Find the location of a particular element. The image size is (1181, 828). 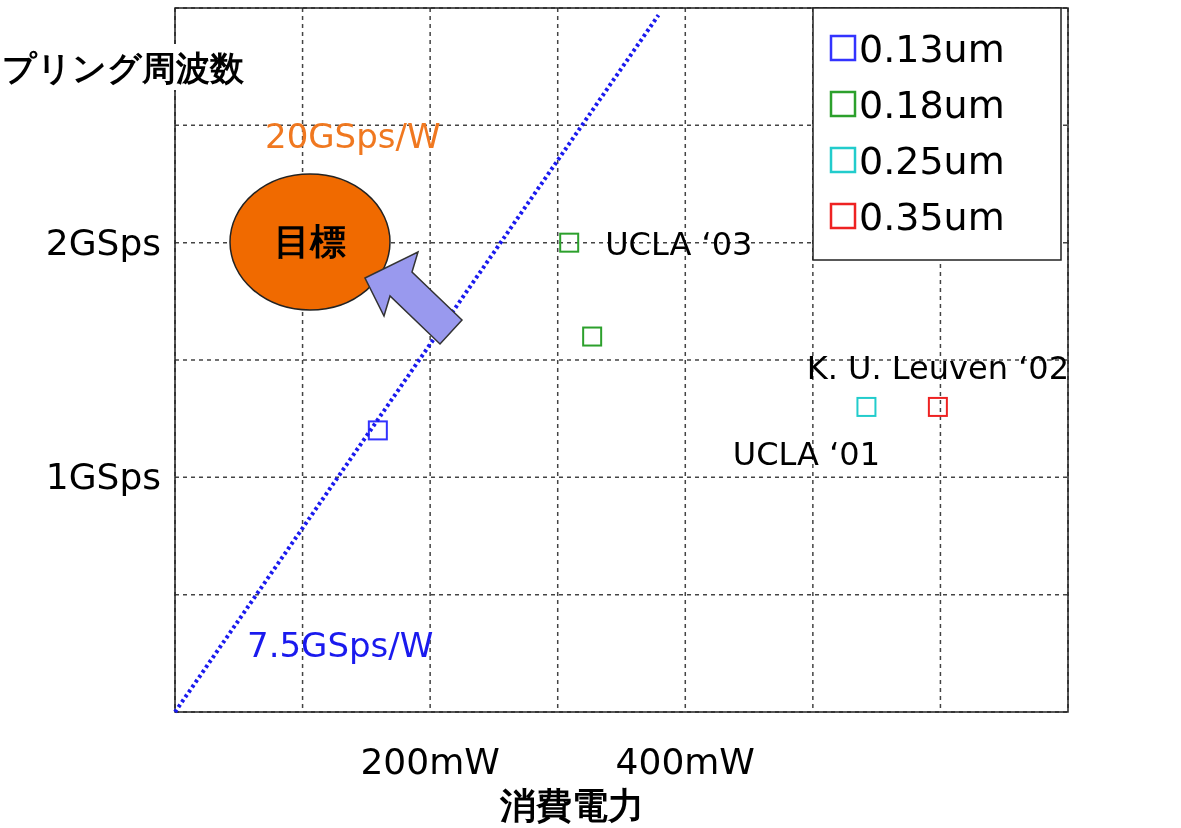

x-tick-label: 400mW is located at coordinates (685, 761).